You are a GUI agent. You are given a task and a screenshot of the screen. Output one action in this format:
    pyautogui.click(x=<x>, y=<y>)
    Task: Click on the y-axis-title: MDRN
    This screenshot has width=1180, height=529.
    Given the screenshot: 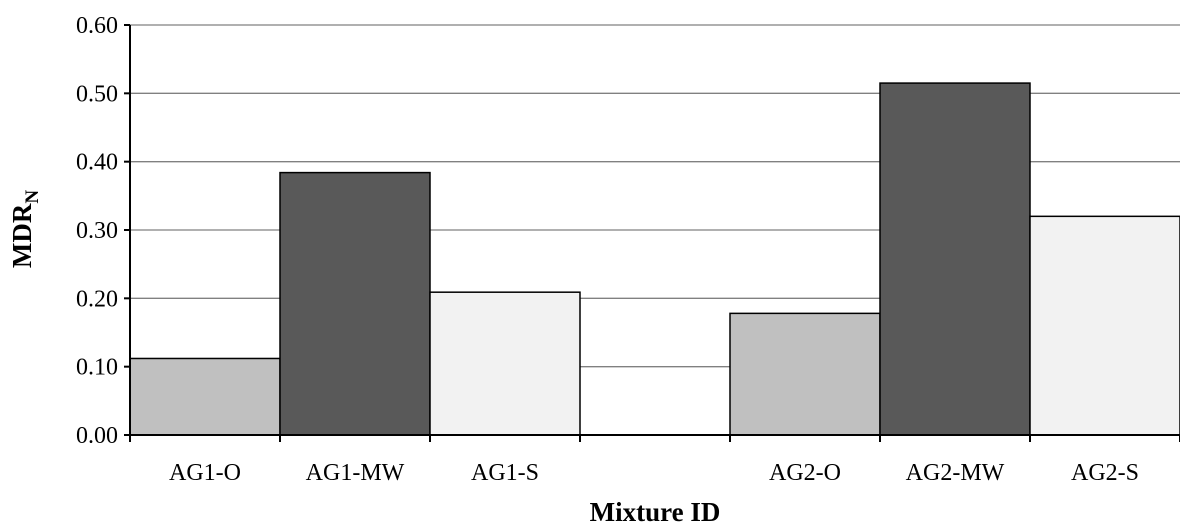 What is the action you would take?
    pyautogui.click(x=25, y=229)
    